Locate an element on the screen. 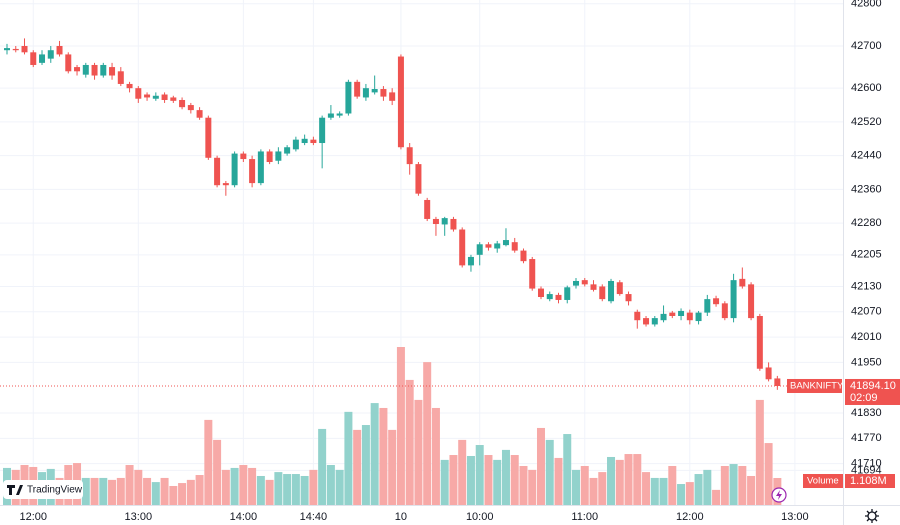 The height and width of the screenshot is (525, 900). icon-bolt is located at coordinates (779, 495).